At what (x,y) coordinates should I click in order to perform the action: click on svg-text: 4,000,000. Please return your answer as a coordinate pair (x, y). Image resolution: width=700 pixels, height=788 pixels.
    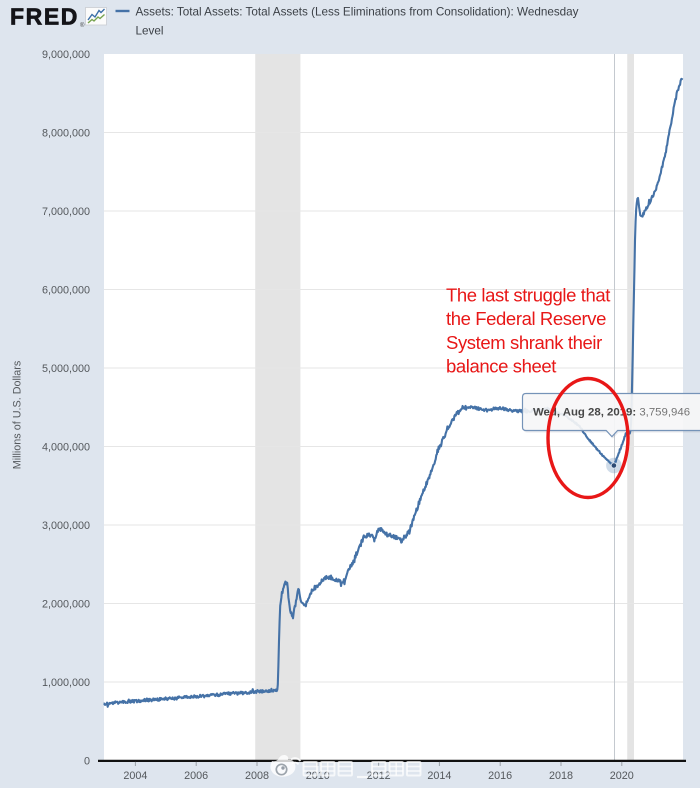
    Looking at the image, I should click on (66, 447).